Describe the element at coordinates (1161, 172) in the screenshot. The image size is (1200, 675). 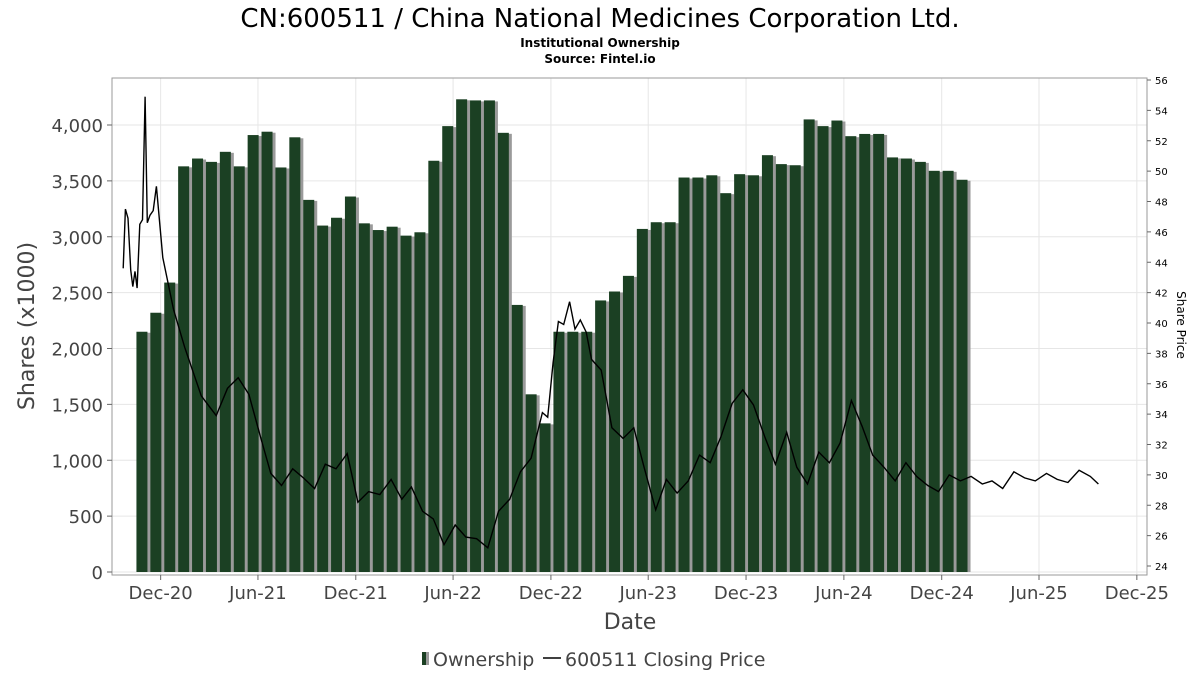
I see `y2-tick-label: 50` at that location.